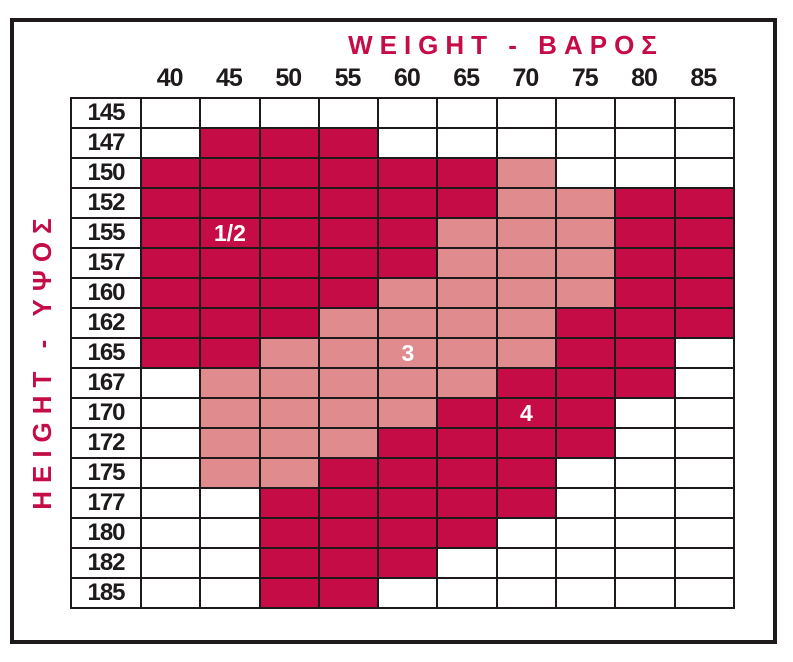 The width and height of the screenshot is (793, 662). I want to click on height-tick: 155, so click(106, 233).